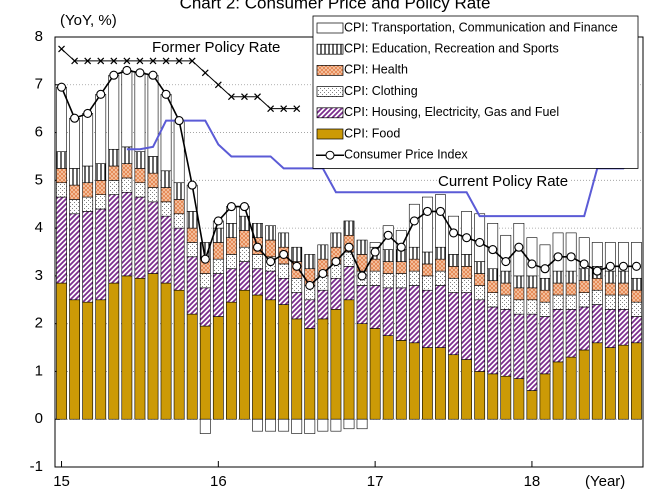 This screenshot has height=493, width=670. Describe the element at coordinates (335, 6) in the screenshot. I see `chart-title: Chart 2: Consumer Price and Policy Rate` at that location.